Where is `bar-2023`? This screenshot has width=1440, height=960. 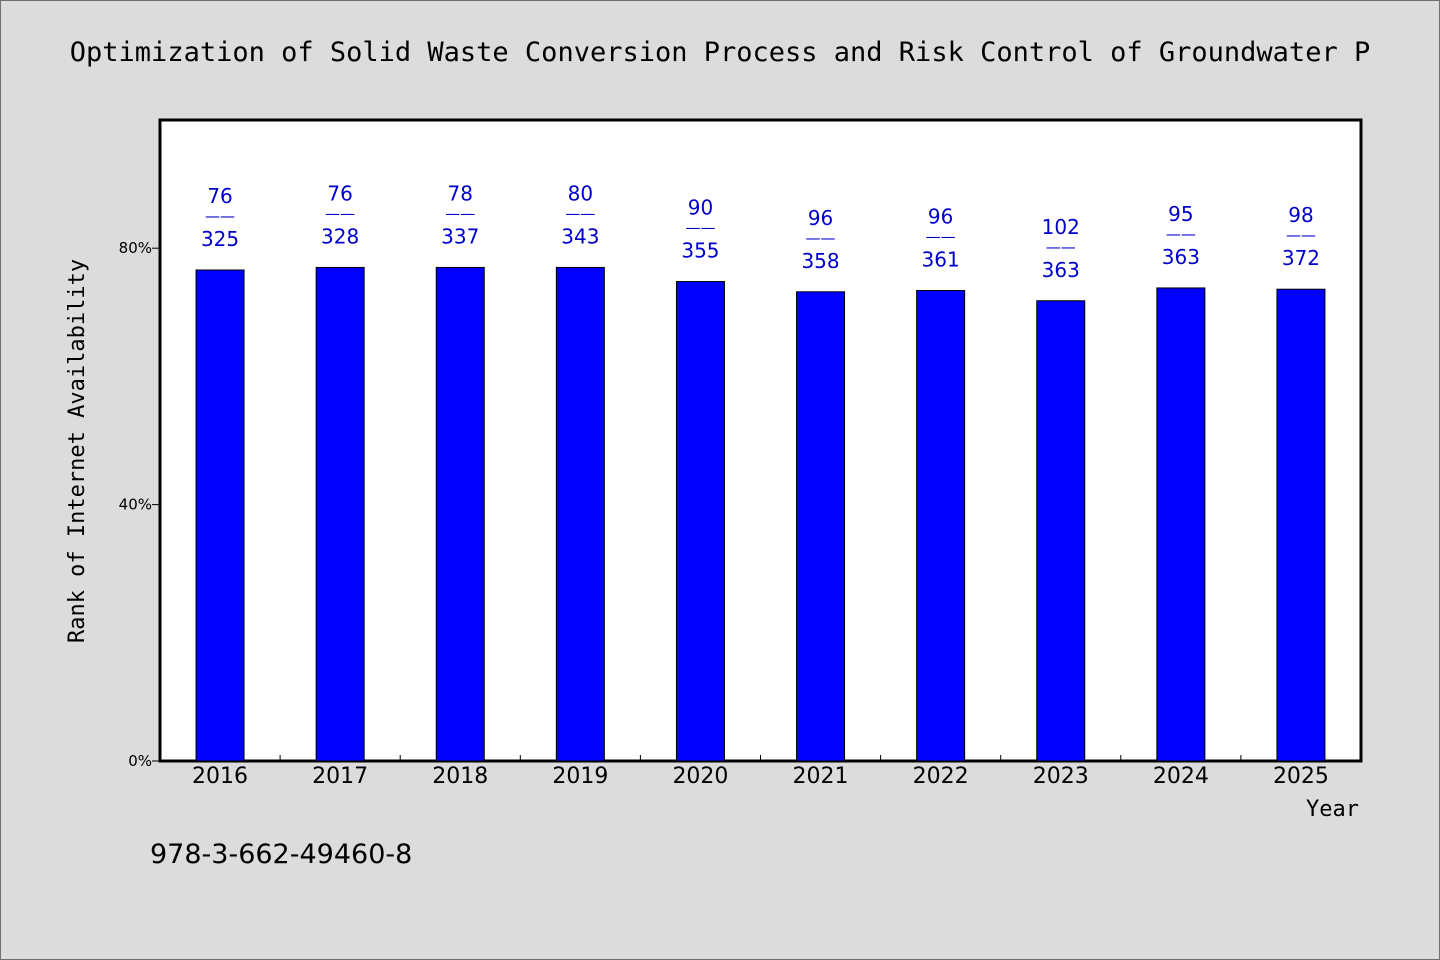 bar-2023 is located at coordinates (1061, 531).